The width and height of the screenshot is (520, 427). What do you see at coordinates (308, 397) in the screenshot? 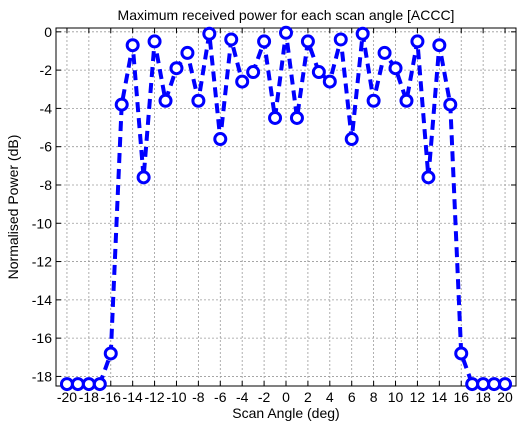
I see `x-tick-label: 2` at bounding box center [308, 397].